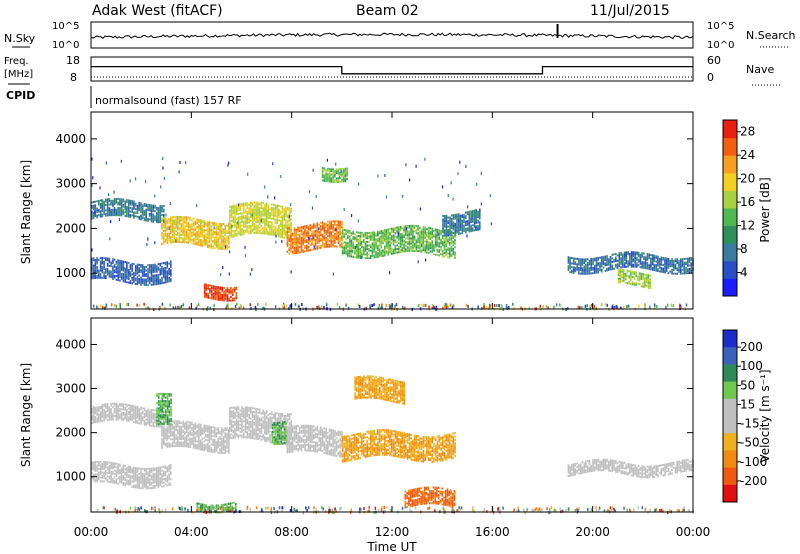  What do you see at coordinates (730, 208) in the screenshot?
I see `power-colorbar` at bounding box center [730, 208].